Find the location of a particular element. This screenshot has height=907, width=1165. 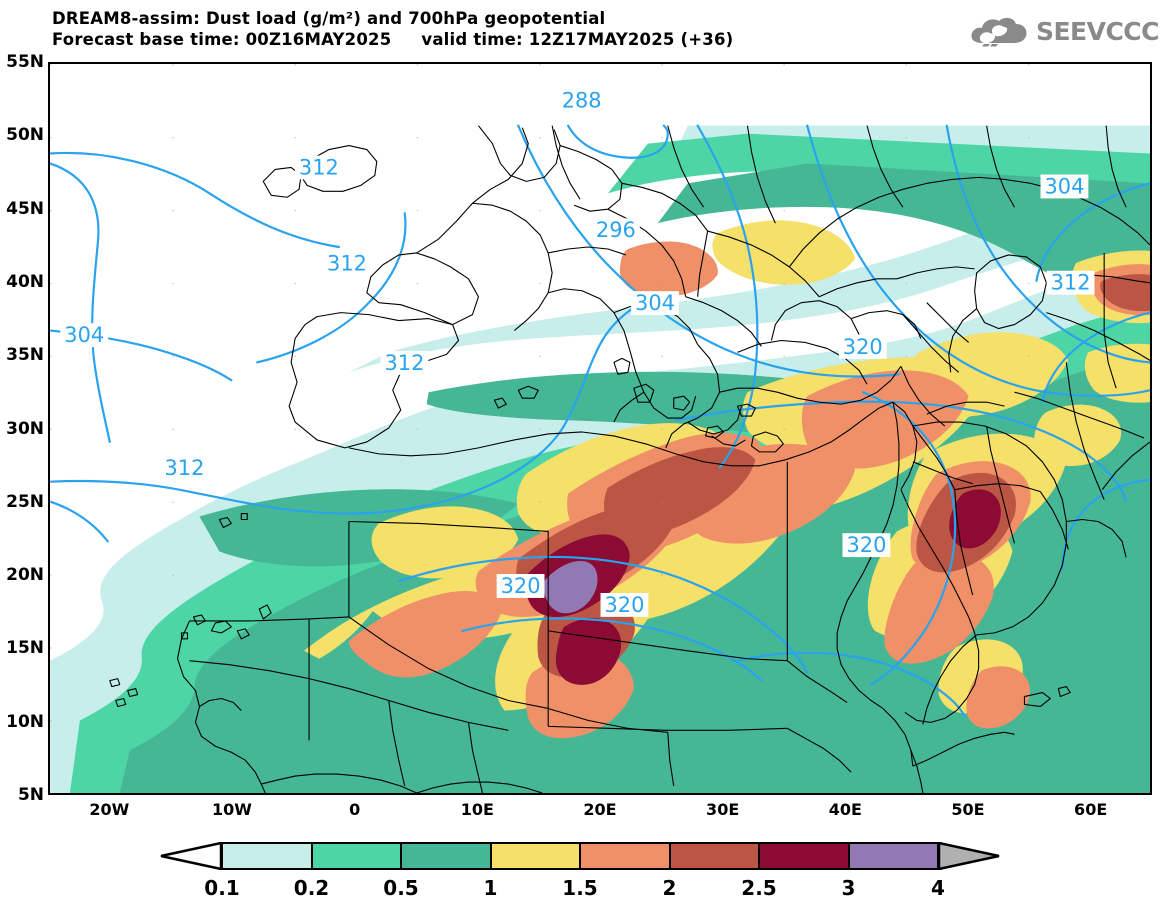

longitude-label-0: 0 is located at coordinates (355, 809).